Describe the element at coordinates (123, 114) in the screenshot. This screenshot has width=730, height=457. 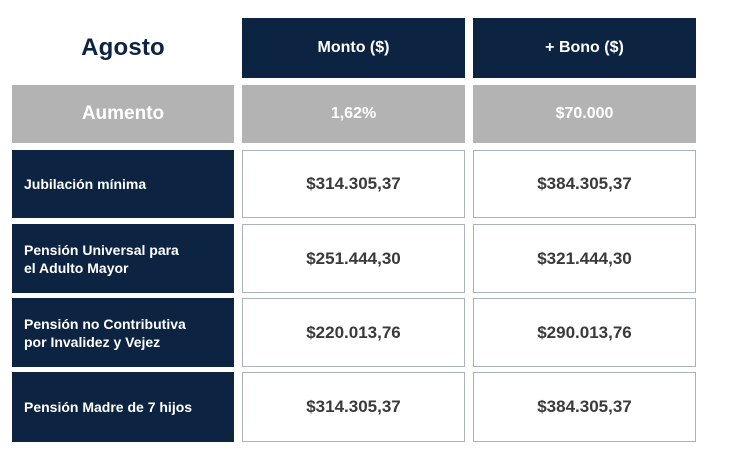
I see `aumento-label: Aumento` at that location.